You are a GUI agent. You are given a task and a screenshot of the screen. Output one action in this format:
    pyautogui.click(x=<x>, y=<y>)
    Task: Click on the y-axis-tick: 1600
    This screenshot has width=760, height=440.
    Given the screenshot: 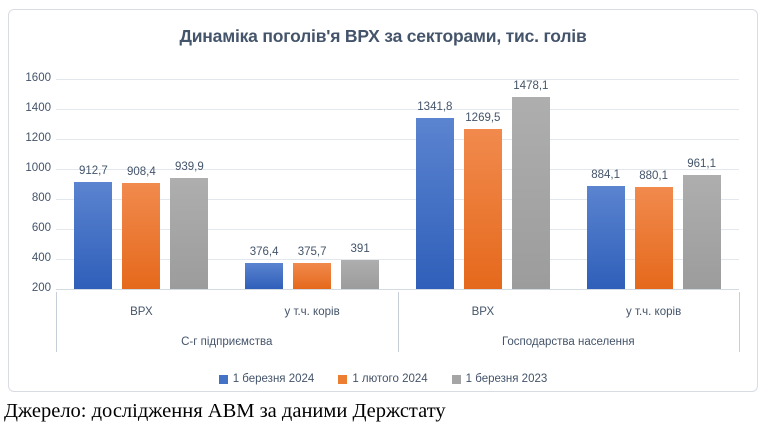 What is the action you would take?
    pyautogui.click(x=38, y=78)
    